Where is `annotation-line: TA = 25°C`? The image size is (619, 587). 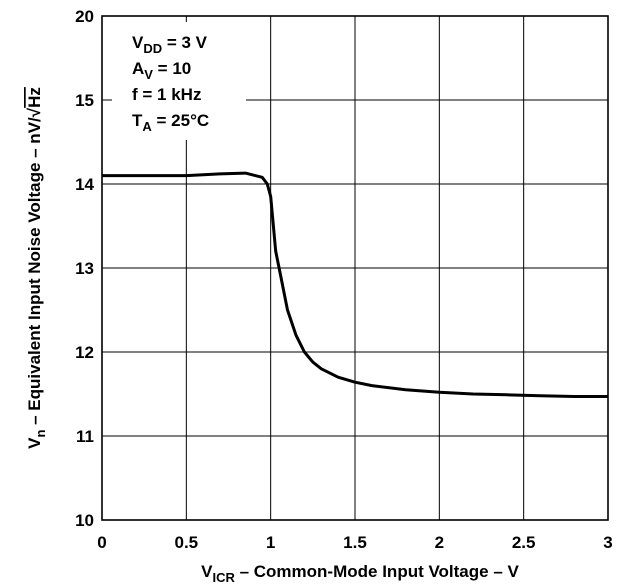
annotation-line: TA = 25°C is located at coordinates (170, 122).